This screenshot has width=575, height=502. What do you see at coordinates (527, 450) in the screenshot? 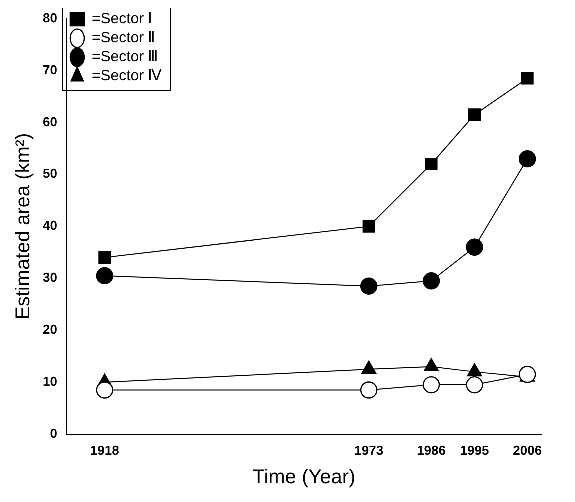
I see `x-tick-label: 2006` at bounding box center [527, 450].